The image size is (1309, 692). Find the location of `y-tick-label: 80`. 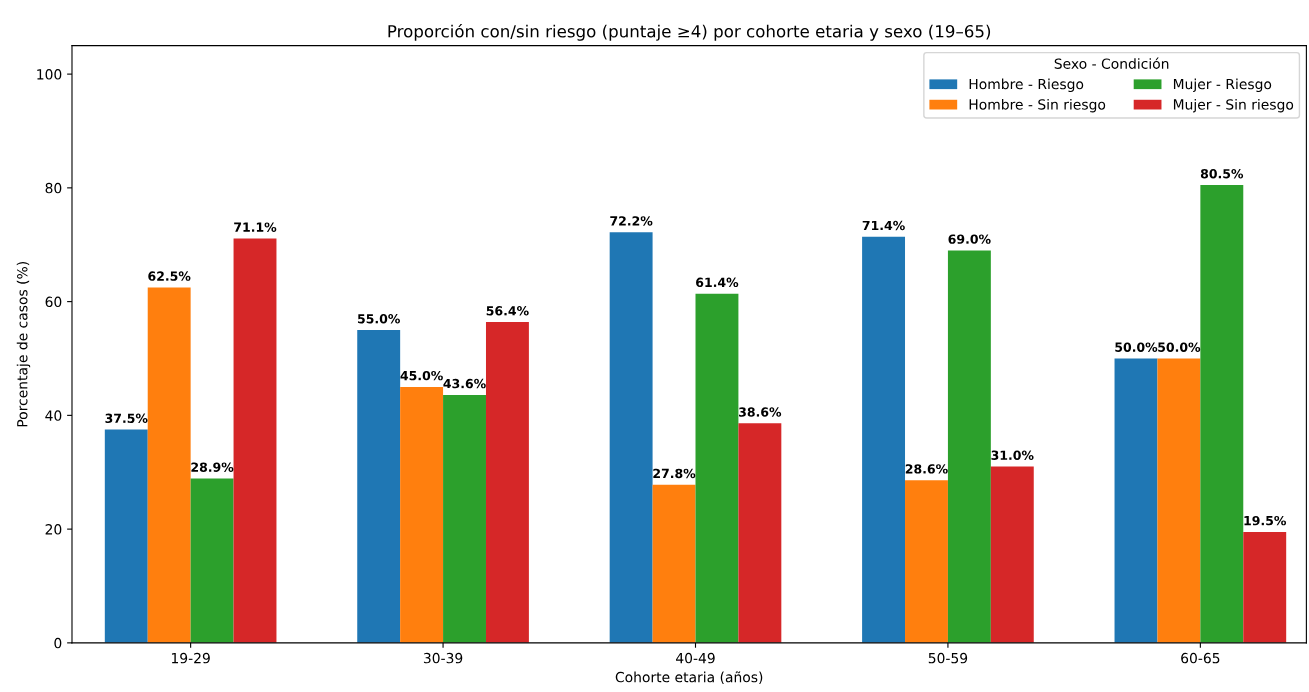

y-tick-label: 80 is located at coordinates (53, 188).